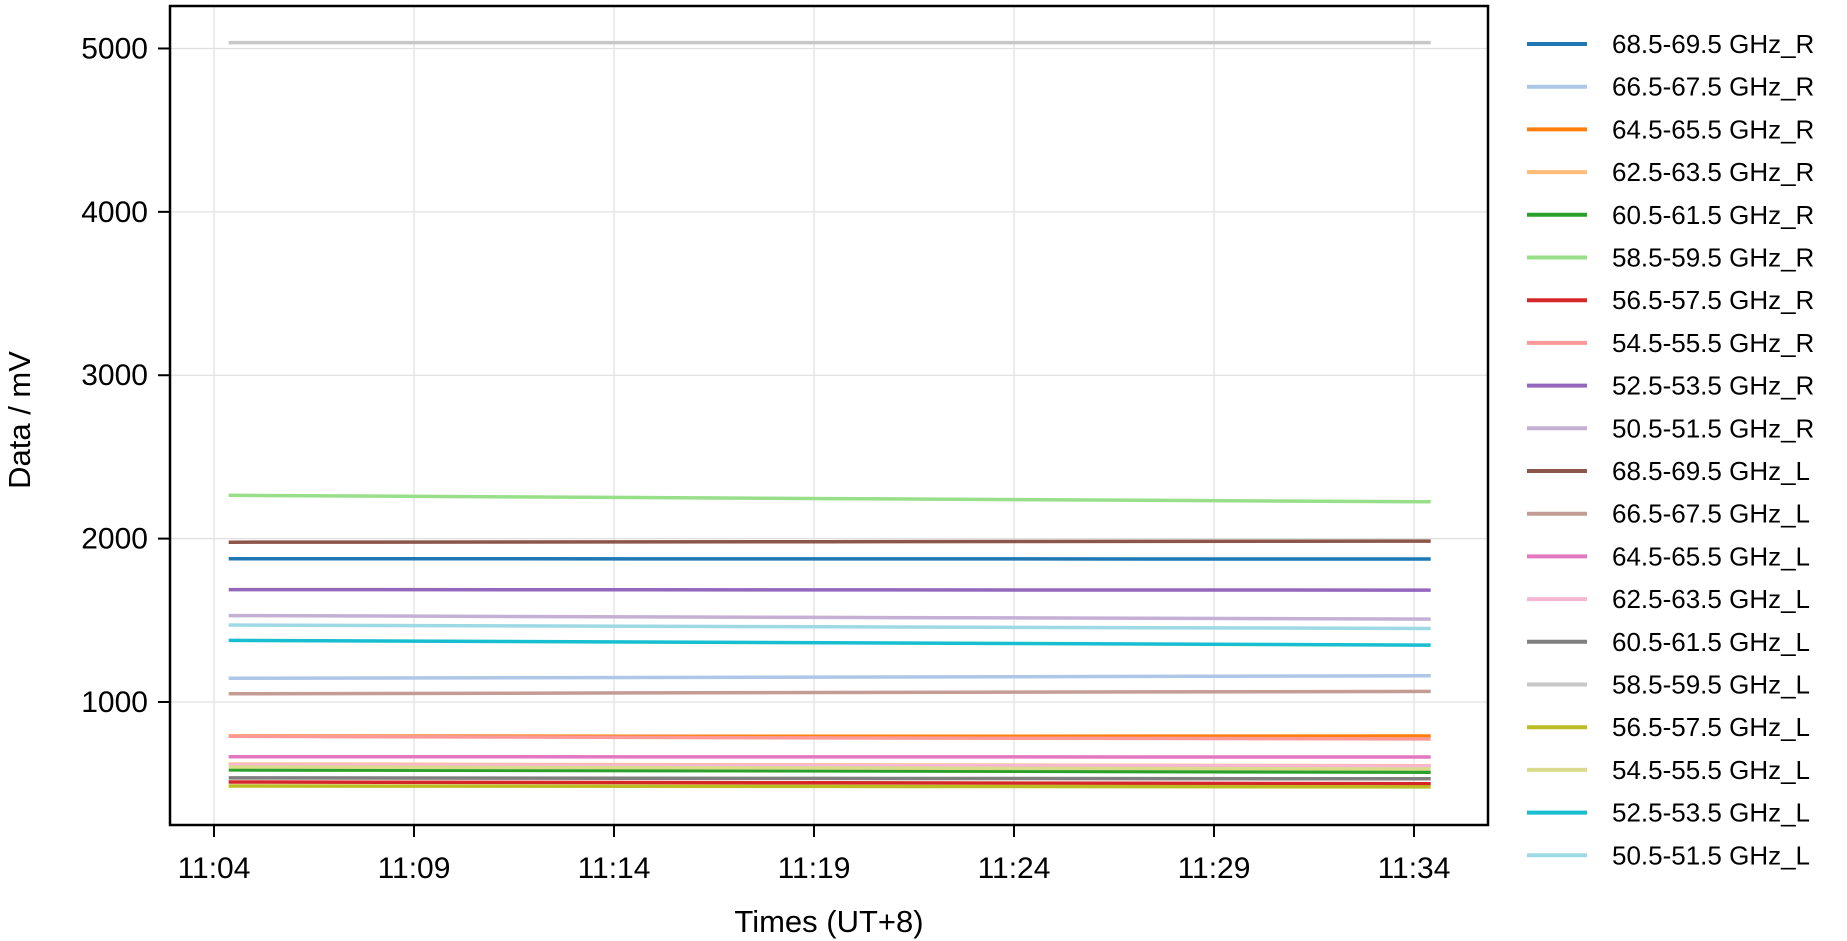 The height and width of the screenshot is (941, 1847). I want to click on legend-label: 56.5-57.5 GHz_L, so click(1711, 727).